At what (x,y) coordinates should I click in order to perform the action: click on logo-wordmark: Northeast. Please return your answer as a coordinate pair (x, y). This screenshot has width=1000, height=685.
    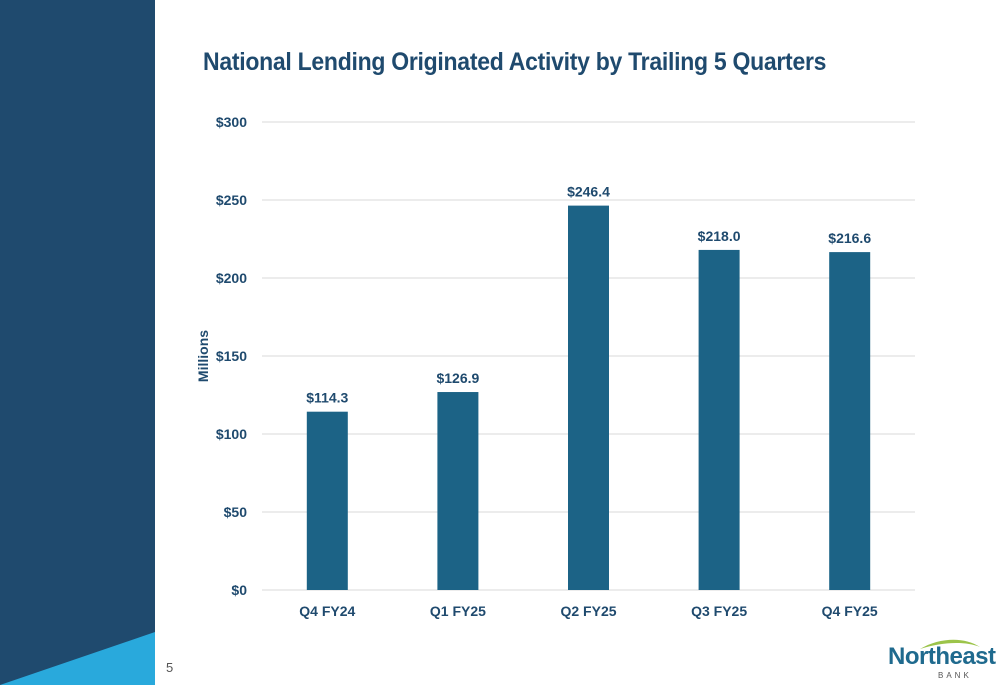
    Looking at the image, I should click on (942, 656).